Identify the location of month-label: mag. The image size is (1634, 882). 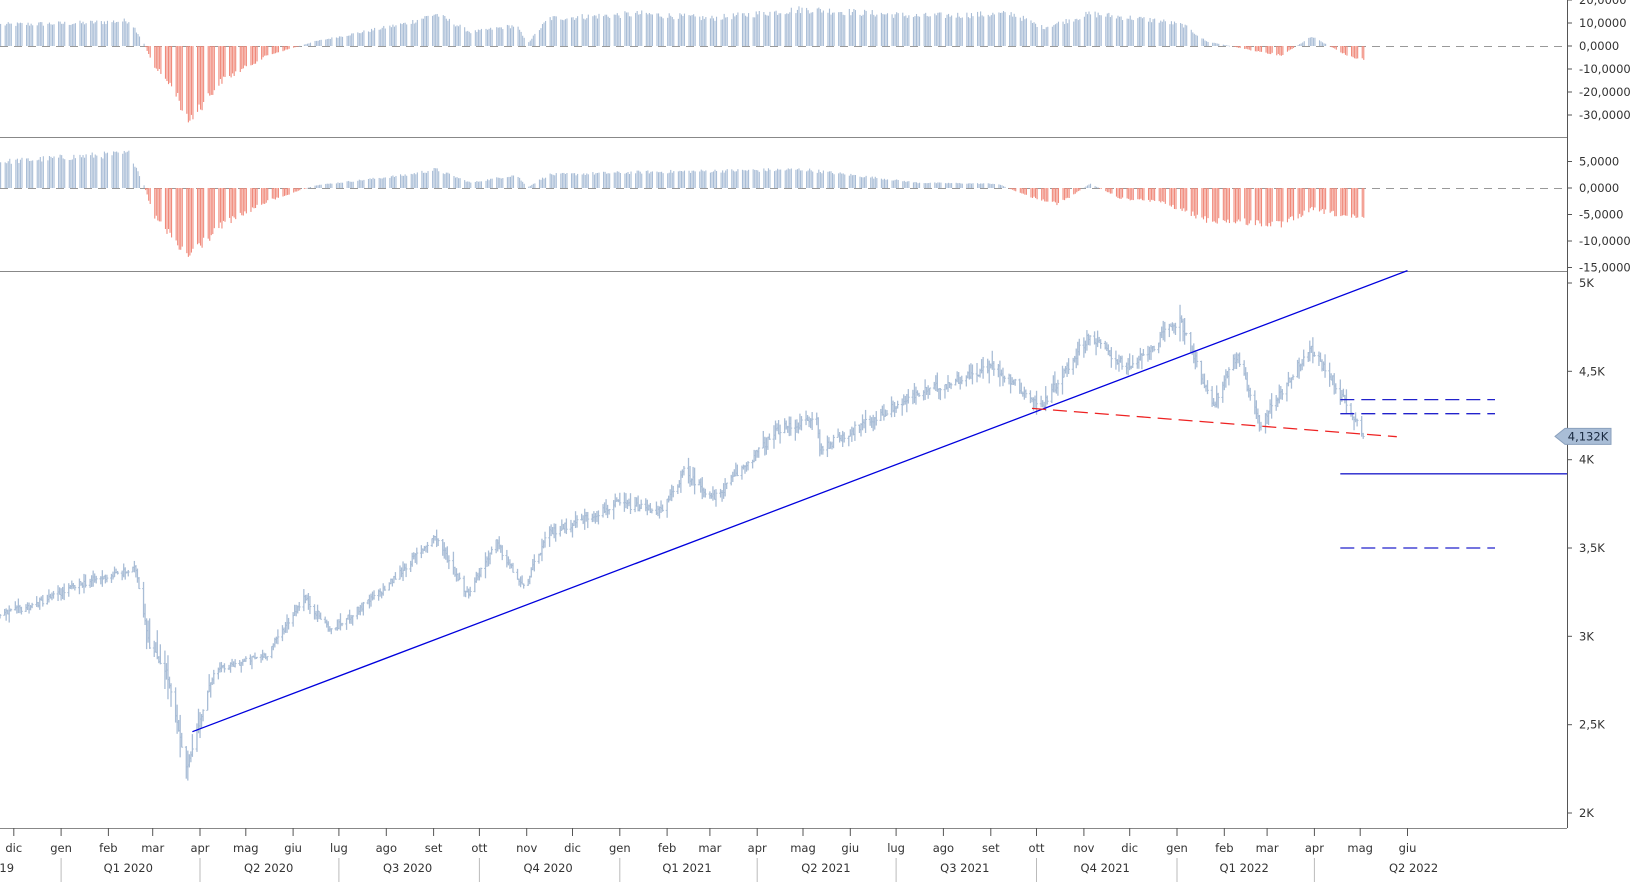
(1360, 848).